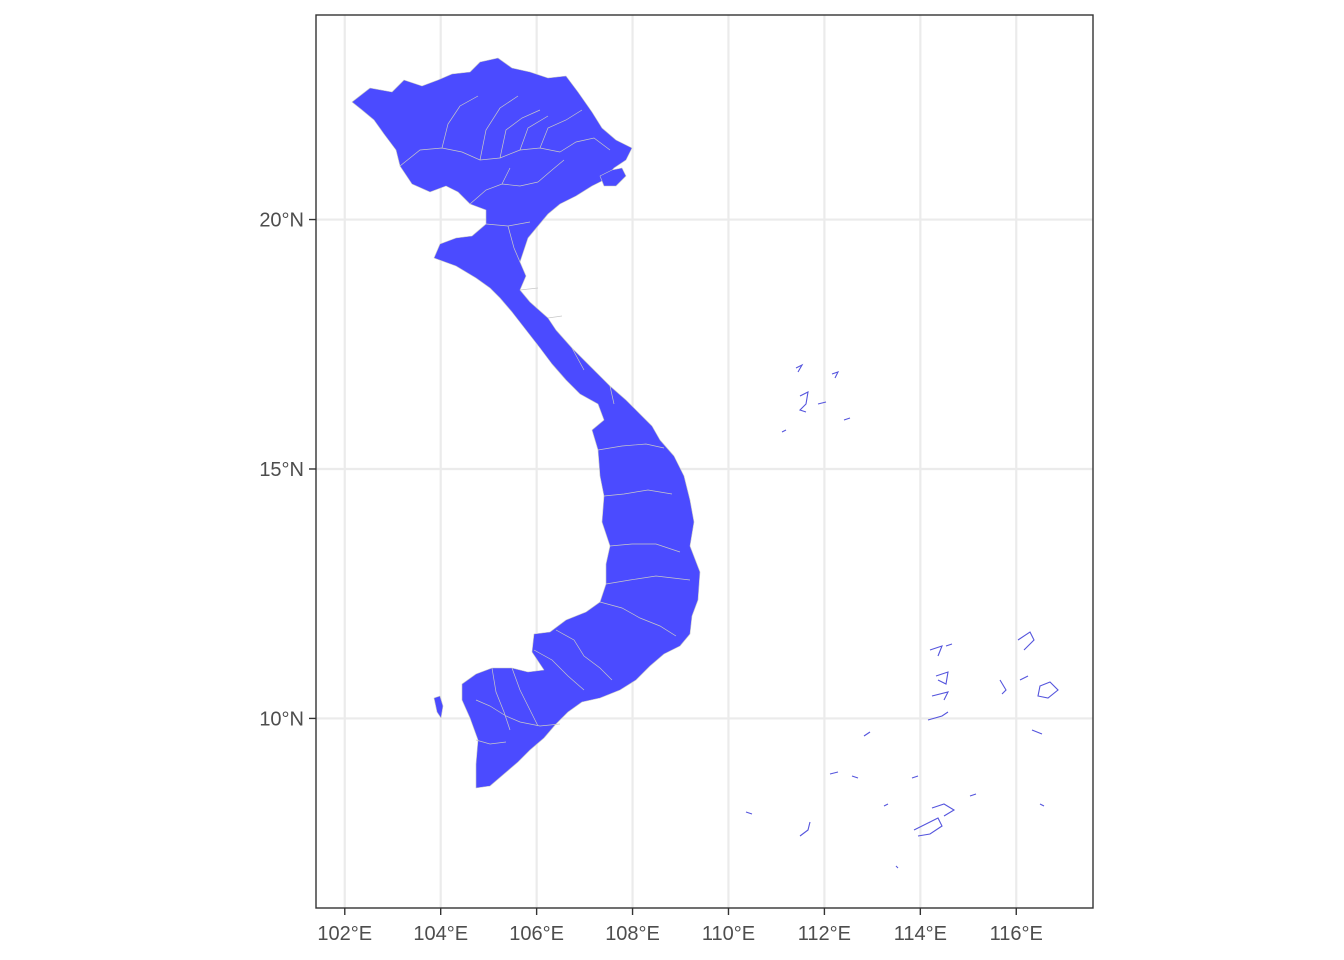 This screenshot has height=960, width=1344. What do you see at coordinates (440, 934) in the screenshot?
I see `x-tick-label: 104°E` at bounding box center [440, 934].